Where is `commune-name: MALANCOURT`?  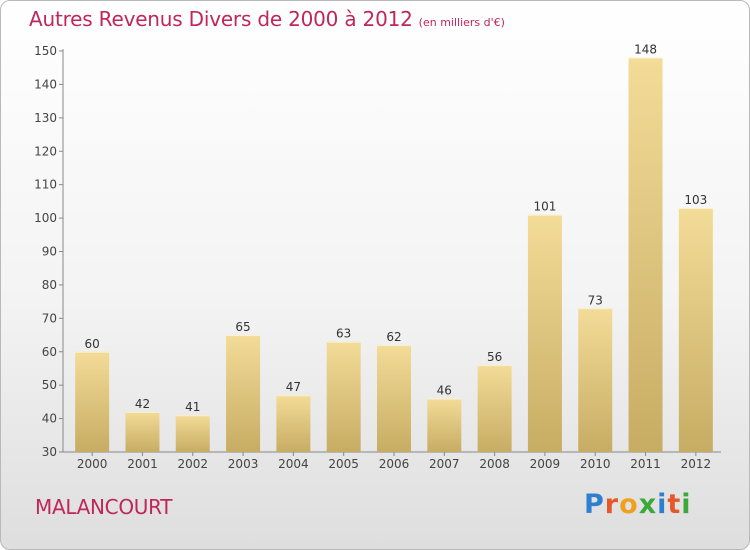
commune-name: MALANCOURT is located at coordinates (104, 507).